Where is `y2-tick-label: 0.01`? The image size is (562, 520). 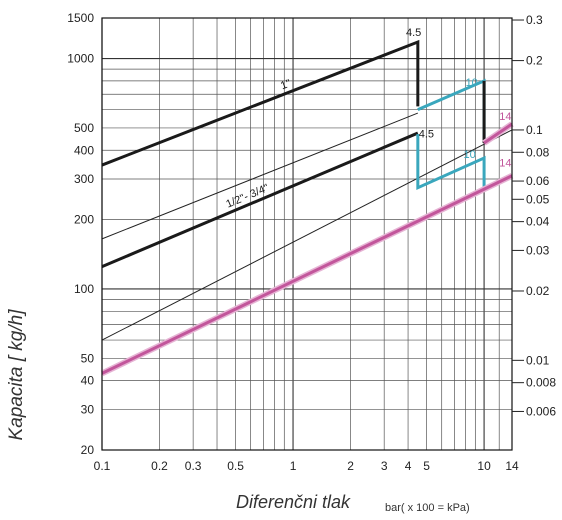
y2-tick-label: 0.01 is located at coordinates (538, 360).